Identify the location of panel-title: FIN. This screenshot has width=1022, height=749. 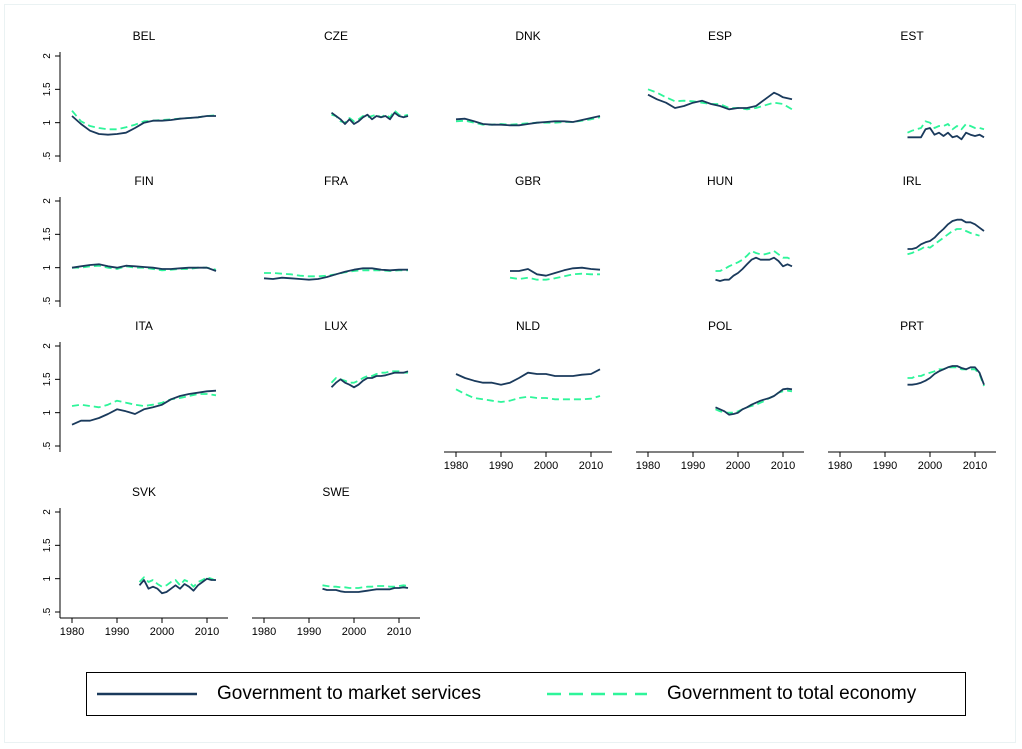
(143, 181).